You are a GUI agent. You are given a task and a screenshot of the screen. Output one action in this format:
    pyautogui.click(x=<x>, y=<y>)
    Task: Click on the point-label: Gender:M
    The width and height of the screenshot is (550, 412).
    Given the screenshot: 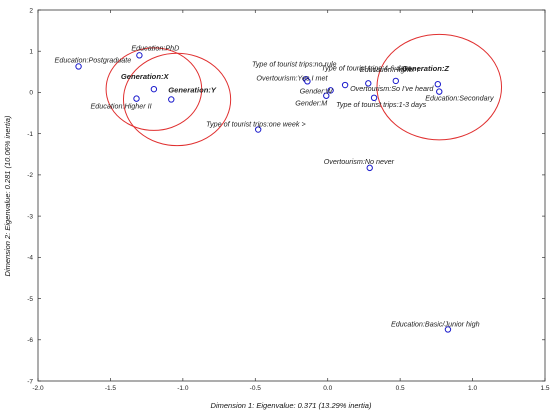 What is the action you would take?
    pyautogui.click(x=311, y=103)
    